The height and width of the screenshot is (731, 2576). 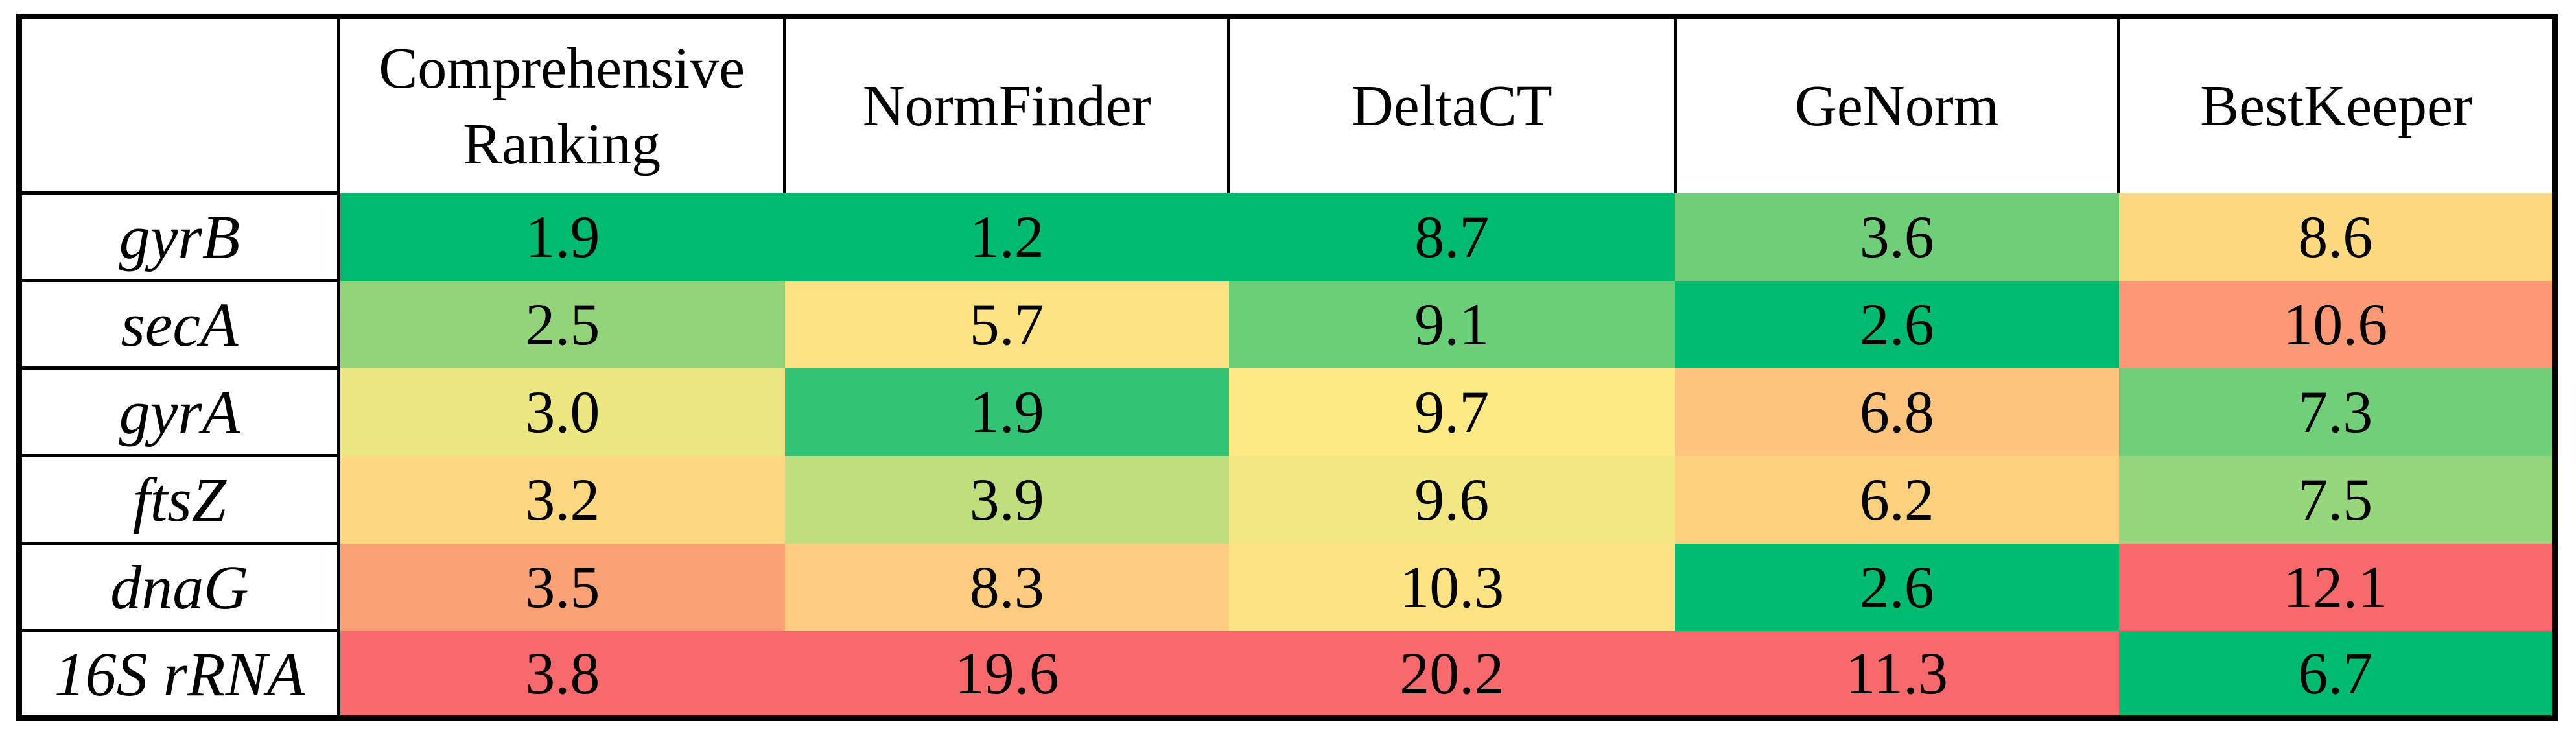 I want to click on table-row: dnaG 3.5 8.3 10.3 2.6 12.1, so click(x=1286, y=587).